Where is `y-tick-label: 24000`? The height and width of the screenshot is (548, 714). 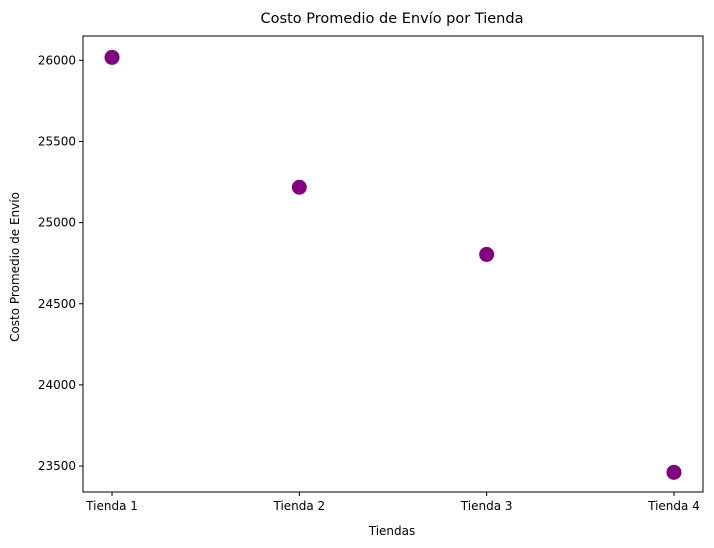 y-tick-label: 24000 is located at coordinates (57, 385).